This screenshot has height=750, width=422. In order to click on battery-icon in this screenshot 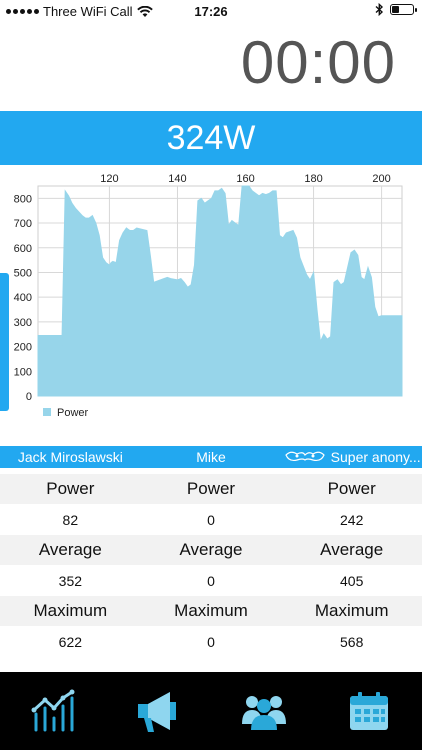, I will do `click(403, 9)`.